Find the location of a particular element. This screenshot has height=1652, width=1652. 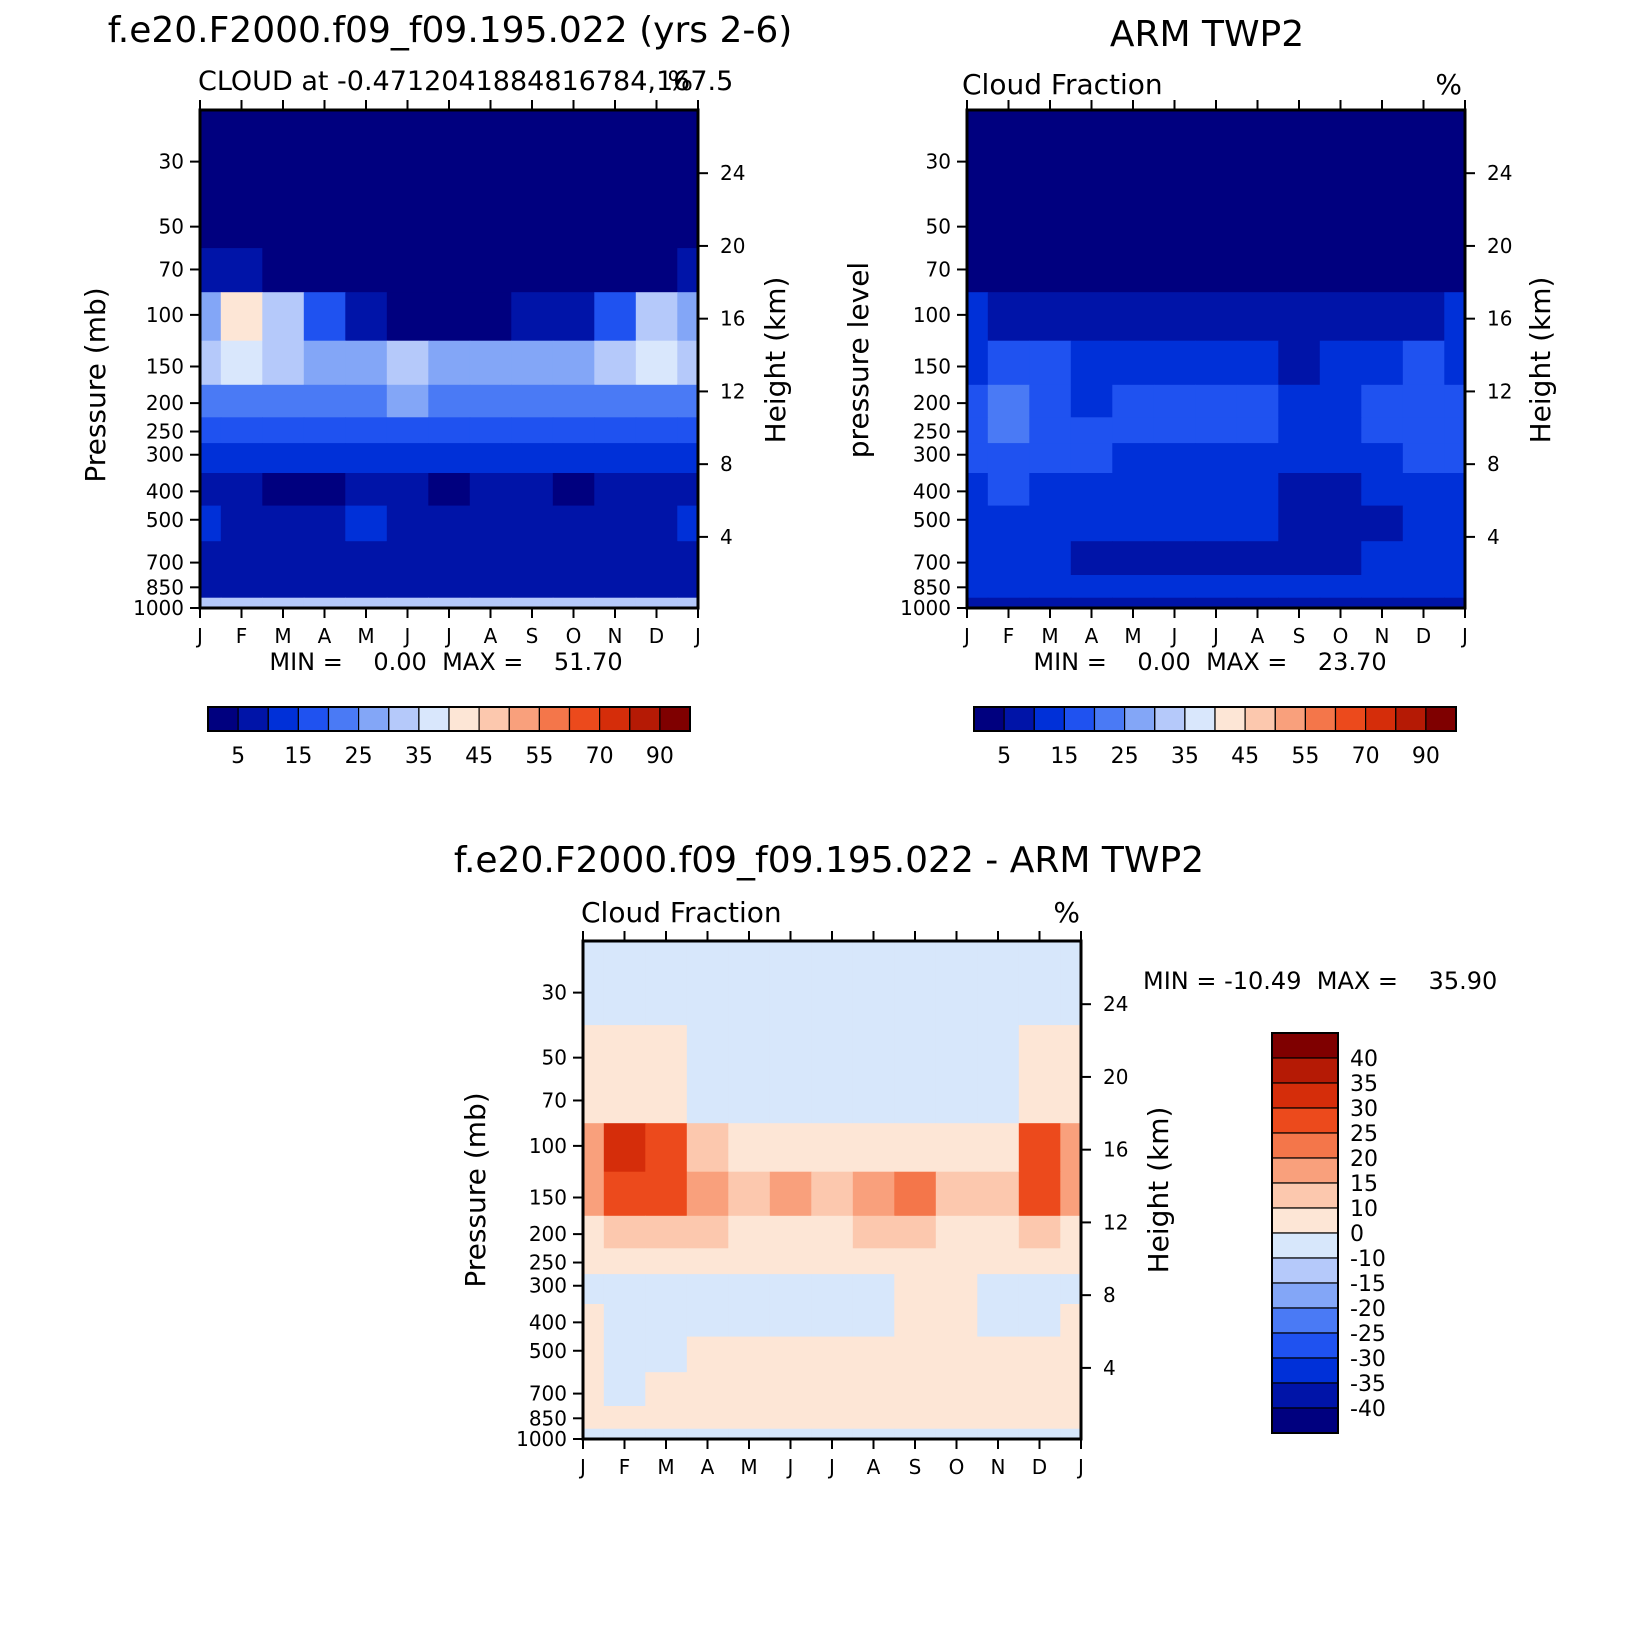

colorbar-label: -15 is located at coordinates (1368, 1284).